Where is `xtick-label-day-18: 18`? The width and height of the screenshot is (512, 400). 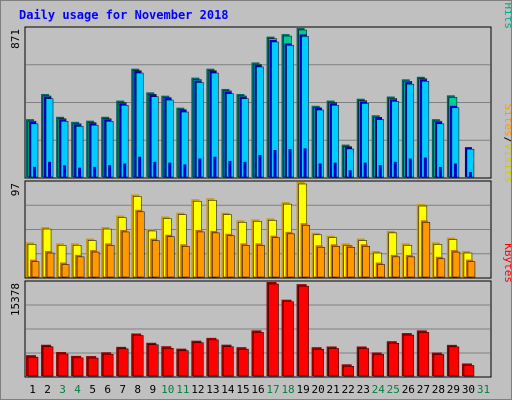 xtick-label-day-18: 18 is located at coordinates (287, 389).